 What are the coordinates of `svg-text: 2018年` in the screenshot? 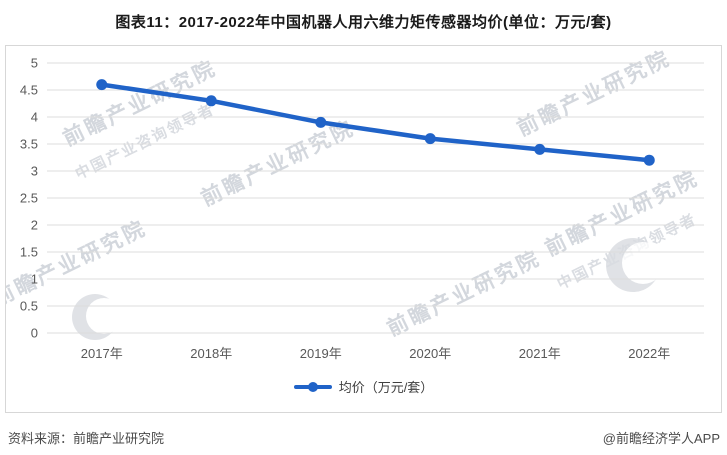 It's located at (211, 353).